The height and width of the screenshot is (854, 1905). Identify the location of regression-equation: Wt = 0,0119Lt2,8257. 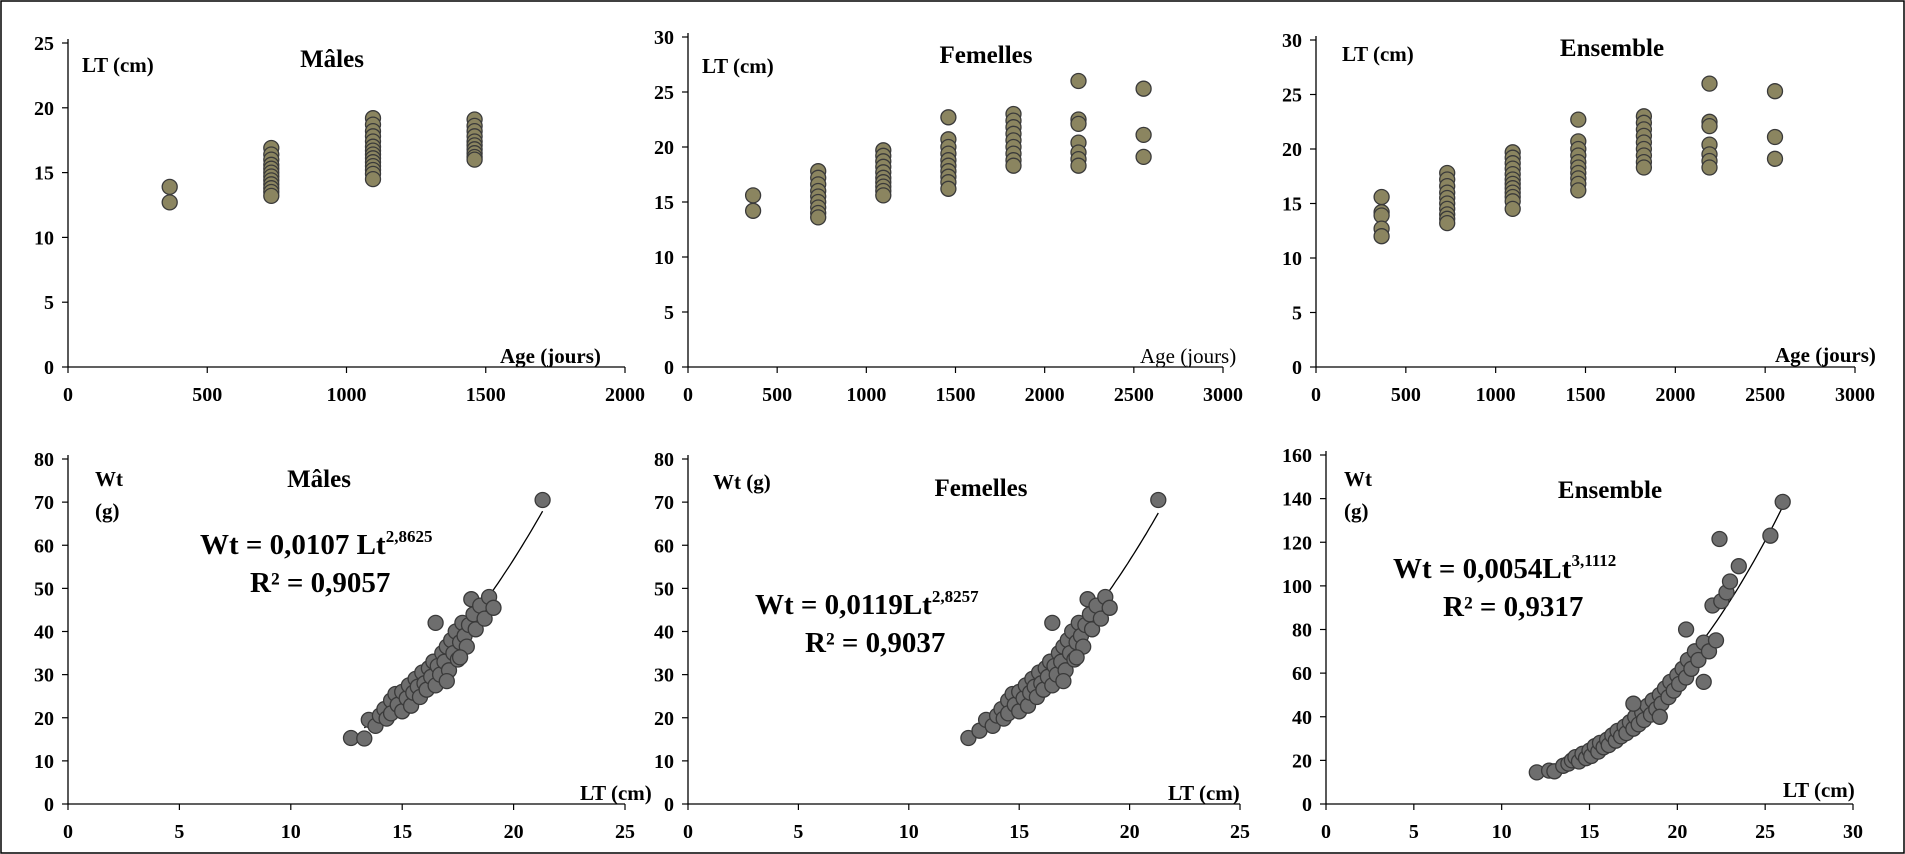
(867, 604).